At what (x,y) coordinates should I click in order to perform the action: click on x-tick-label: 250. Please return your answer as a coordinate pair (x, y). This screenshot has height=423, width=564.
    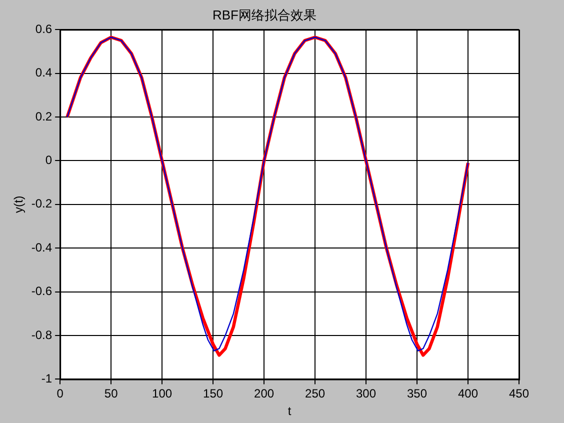
    Looking at the image, I should click on (315, 393).